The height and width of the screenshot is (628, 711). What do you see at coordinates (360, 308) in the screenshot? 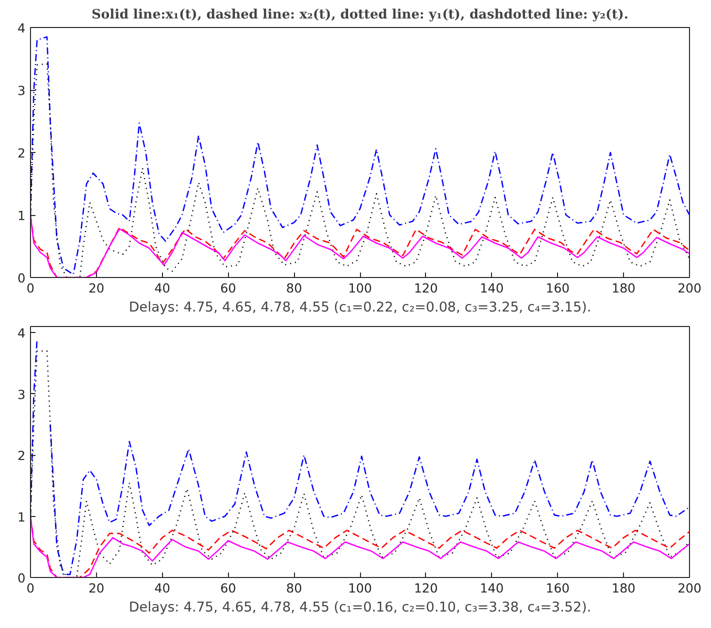
I see `x-axis-title: Delays: 4.75, 4.65, 4.78, 4.55 (c₁=0.22, c₂=0.08, c₃=3.25, c₄=3.15).` at bounding box center [360, 308].